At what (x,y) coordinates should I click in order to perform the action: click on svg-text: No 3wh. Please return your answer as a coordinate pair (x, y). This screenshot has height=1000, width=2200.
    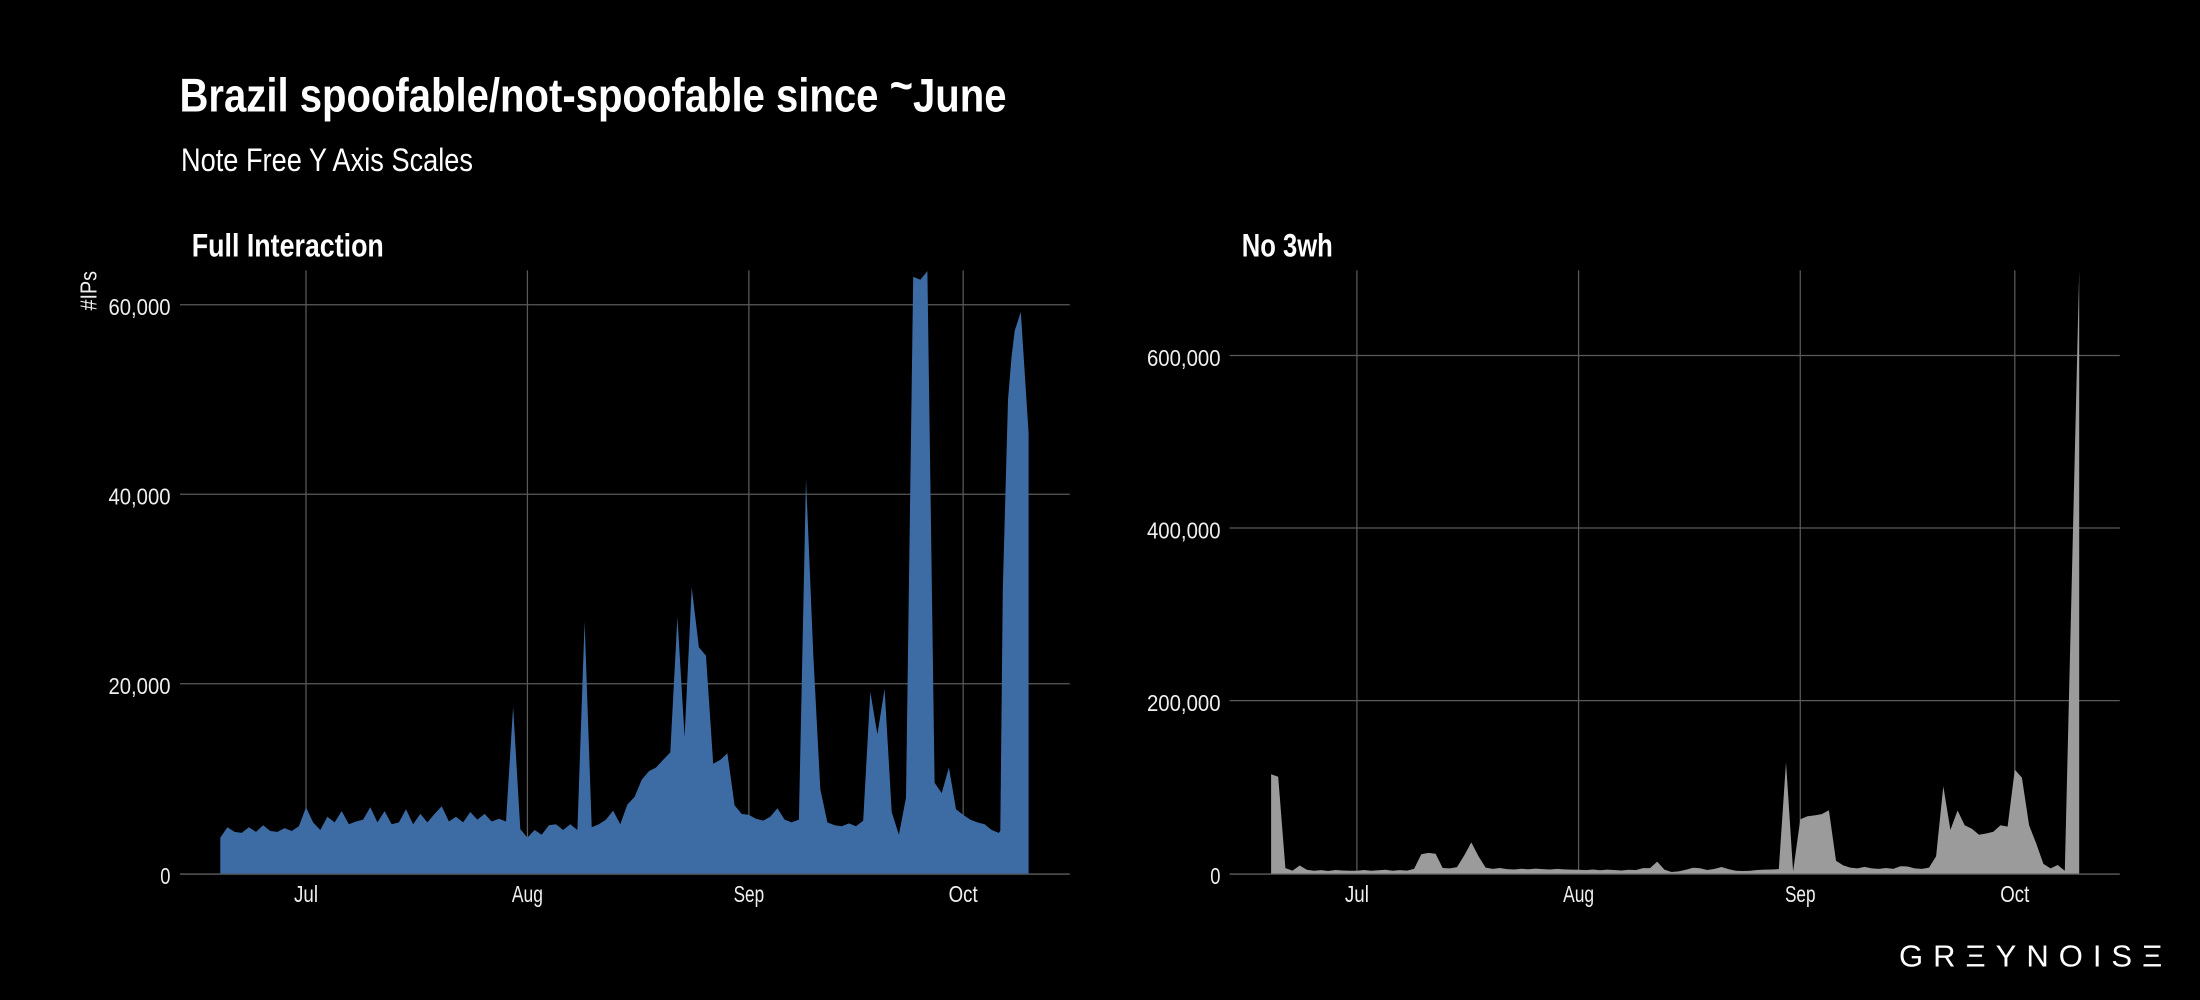
    Looking at the image, I should click on (1287, 245).